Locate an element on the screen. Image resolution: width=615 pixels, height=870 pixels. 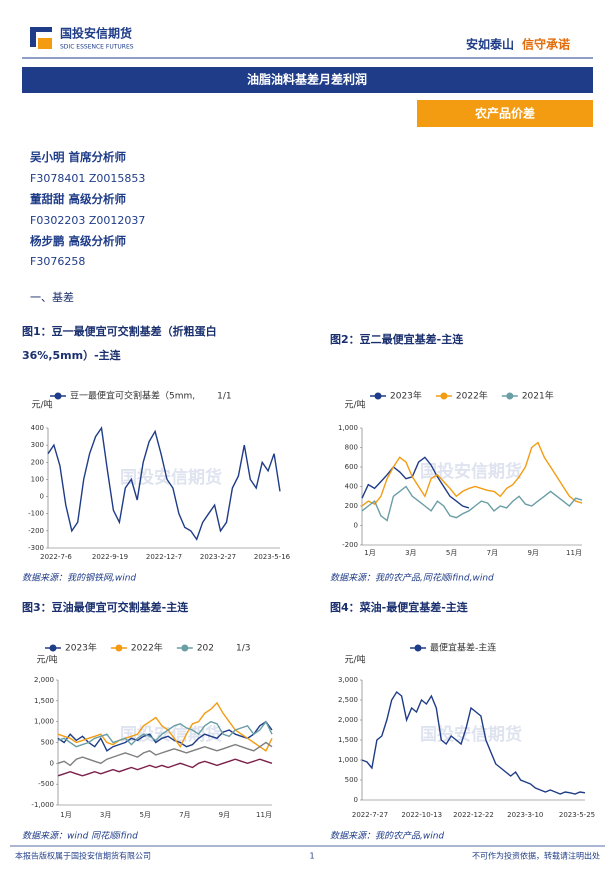
source: 数据来源：我的钢铁网,wind is located at coordinates (79, 578).